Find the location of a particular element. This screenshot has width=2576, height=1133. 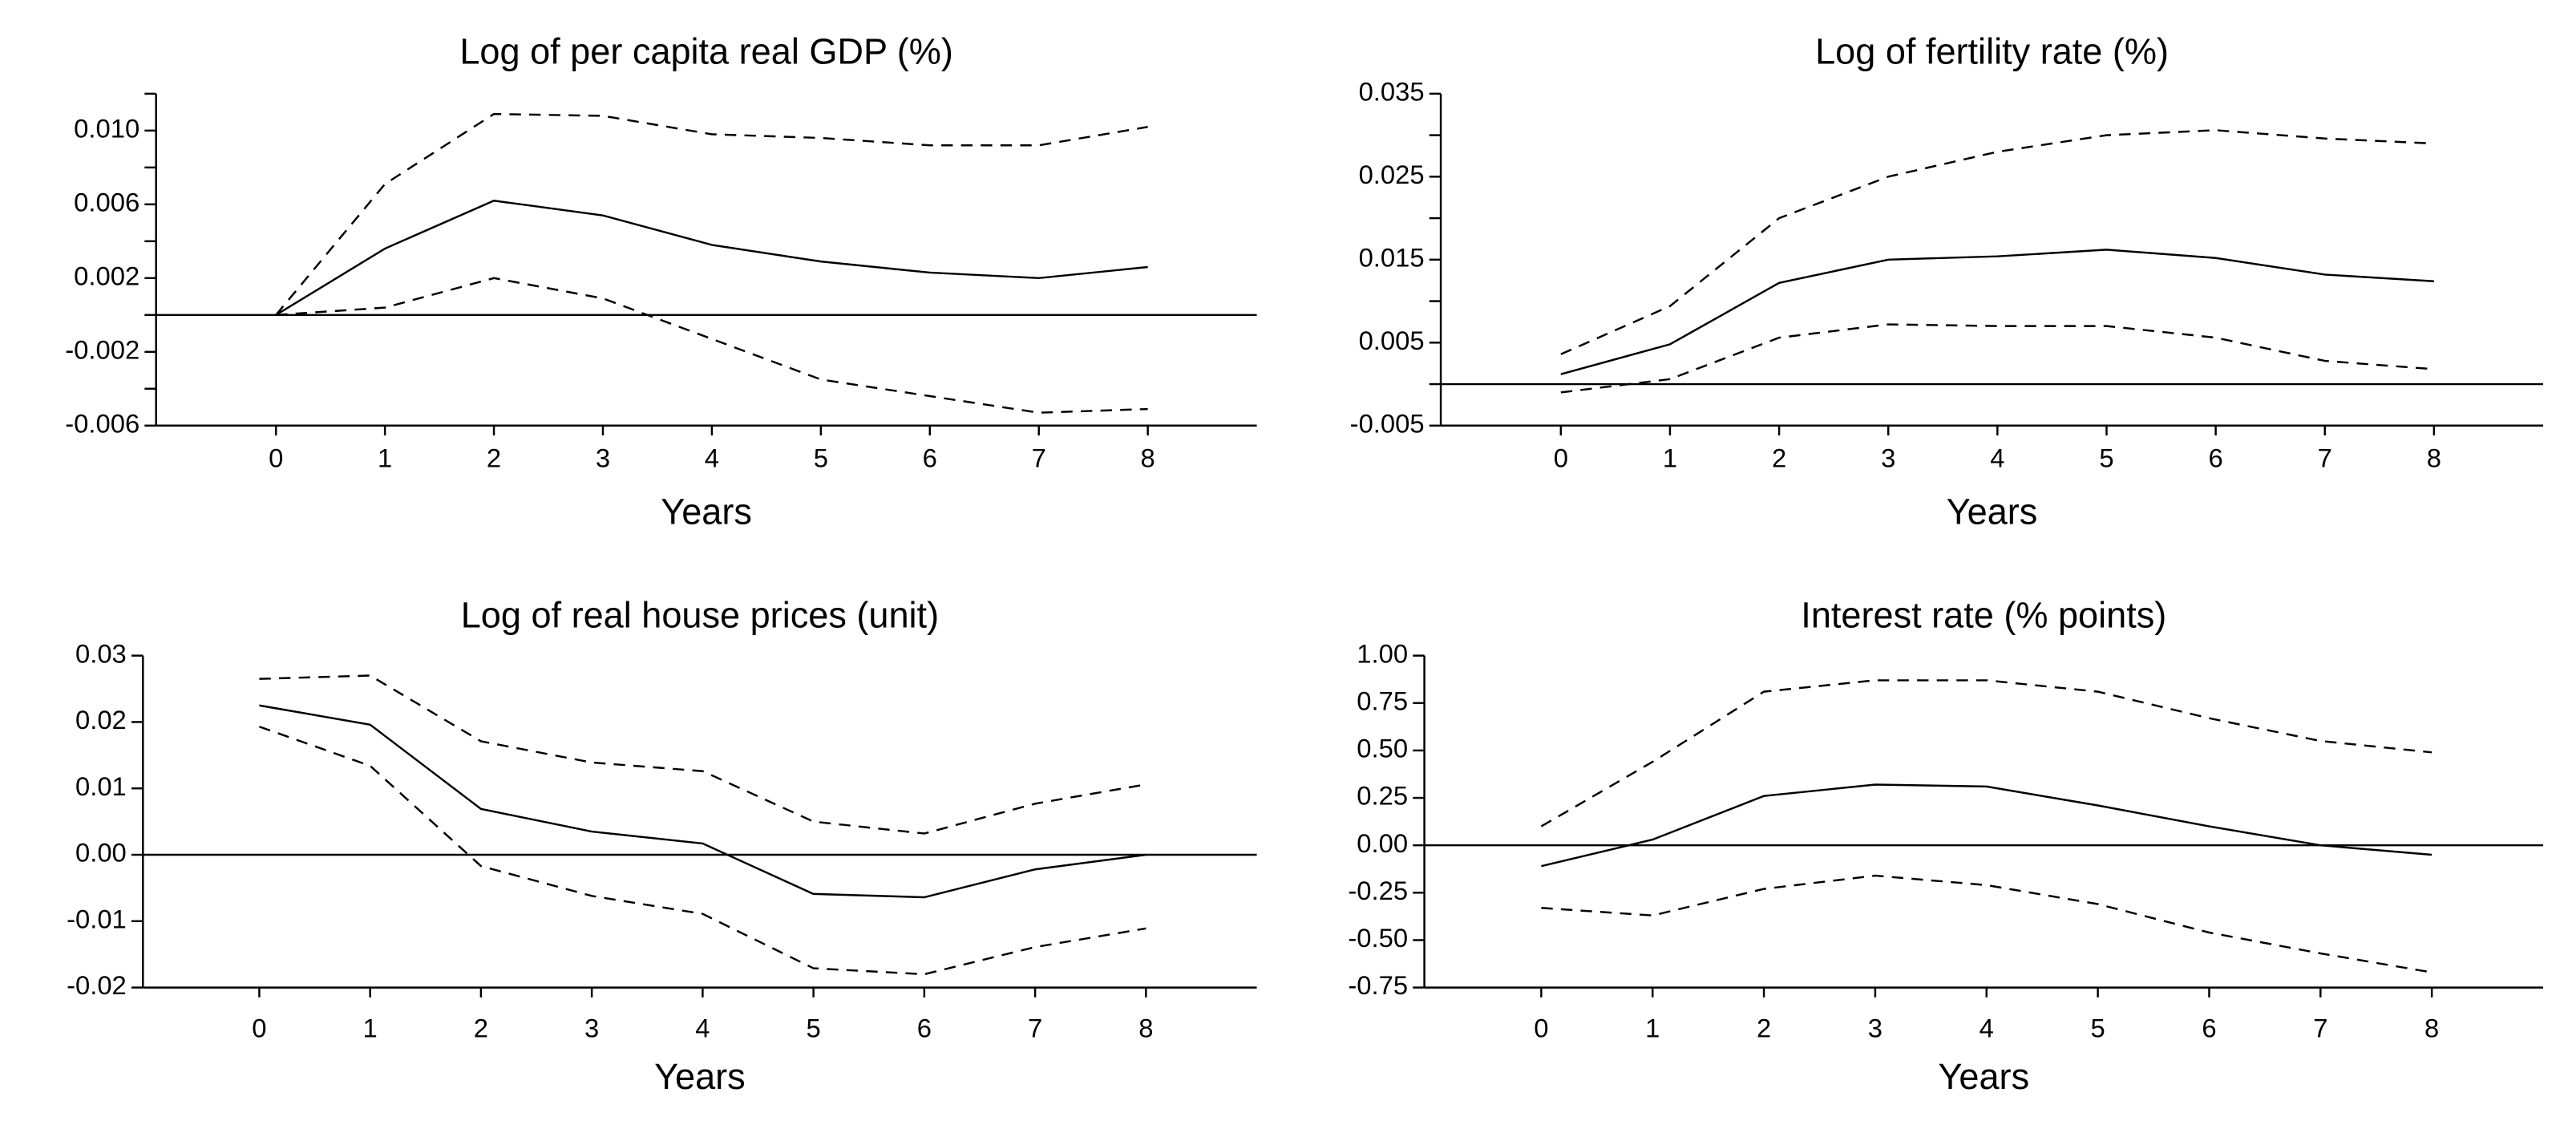

y-tick-label: 1.00 is located at coordinates (1382, 653).